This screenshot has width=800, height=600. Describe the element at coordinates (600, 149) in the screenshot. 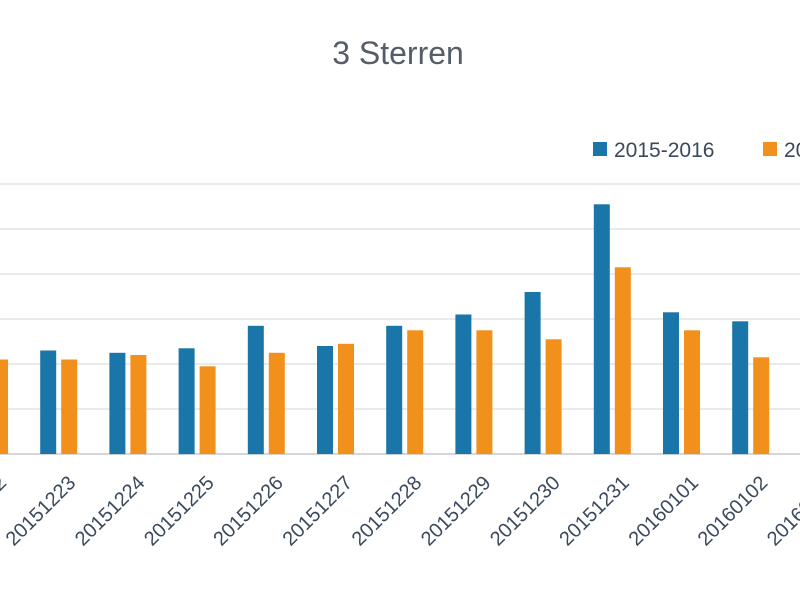

I see `legend-swatch-2015-2016` at that location.